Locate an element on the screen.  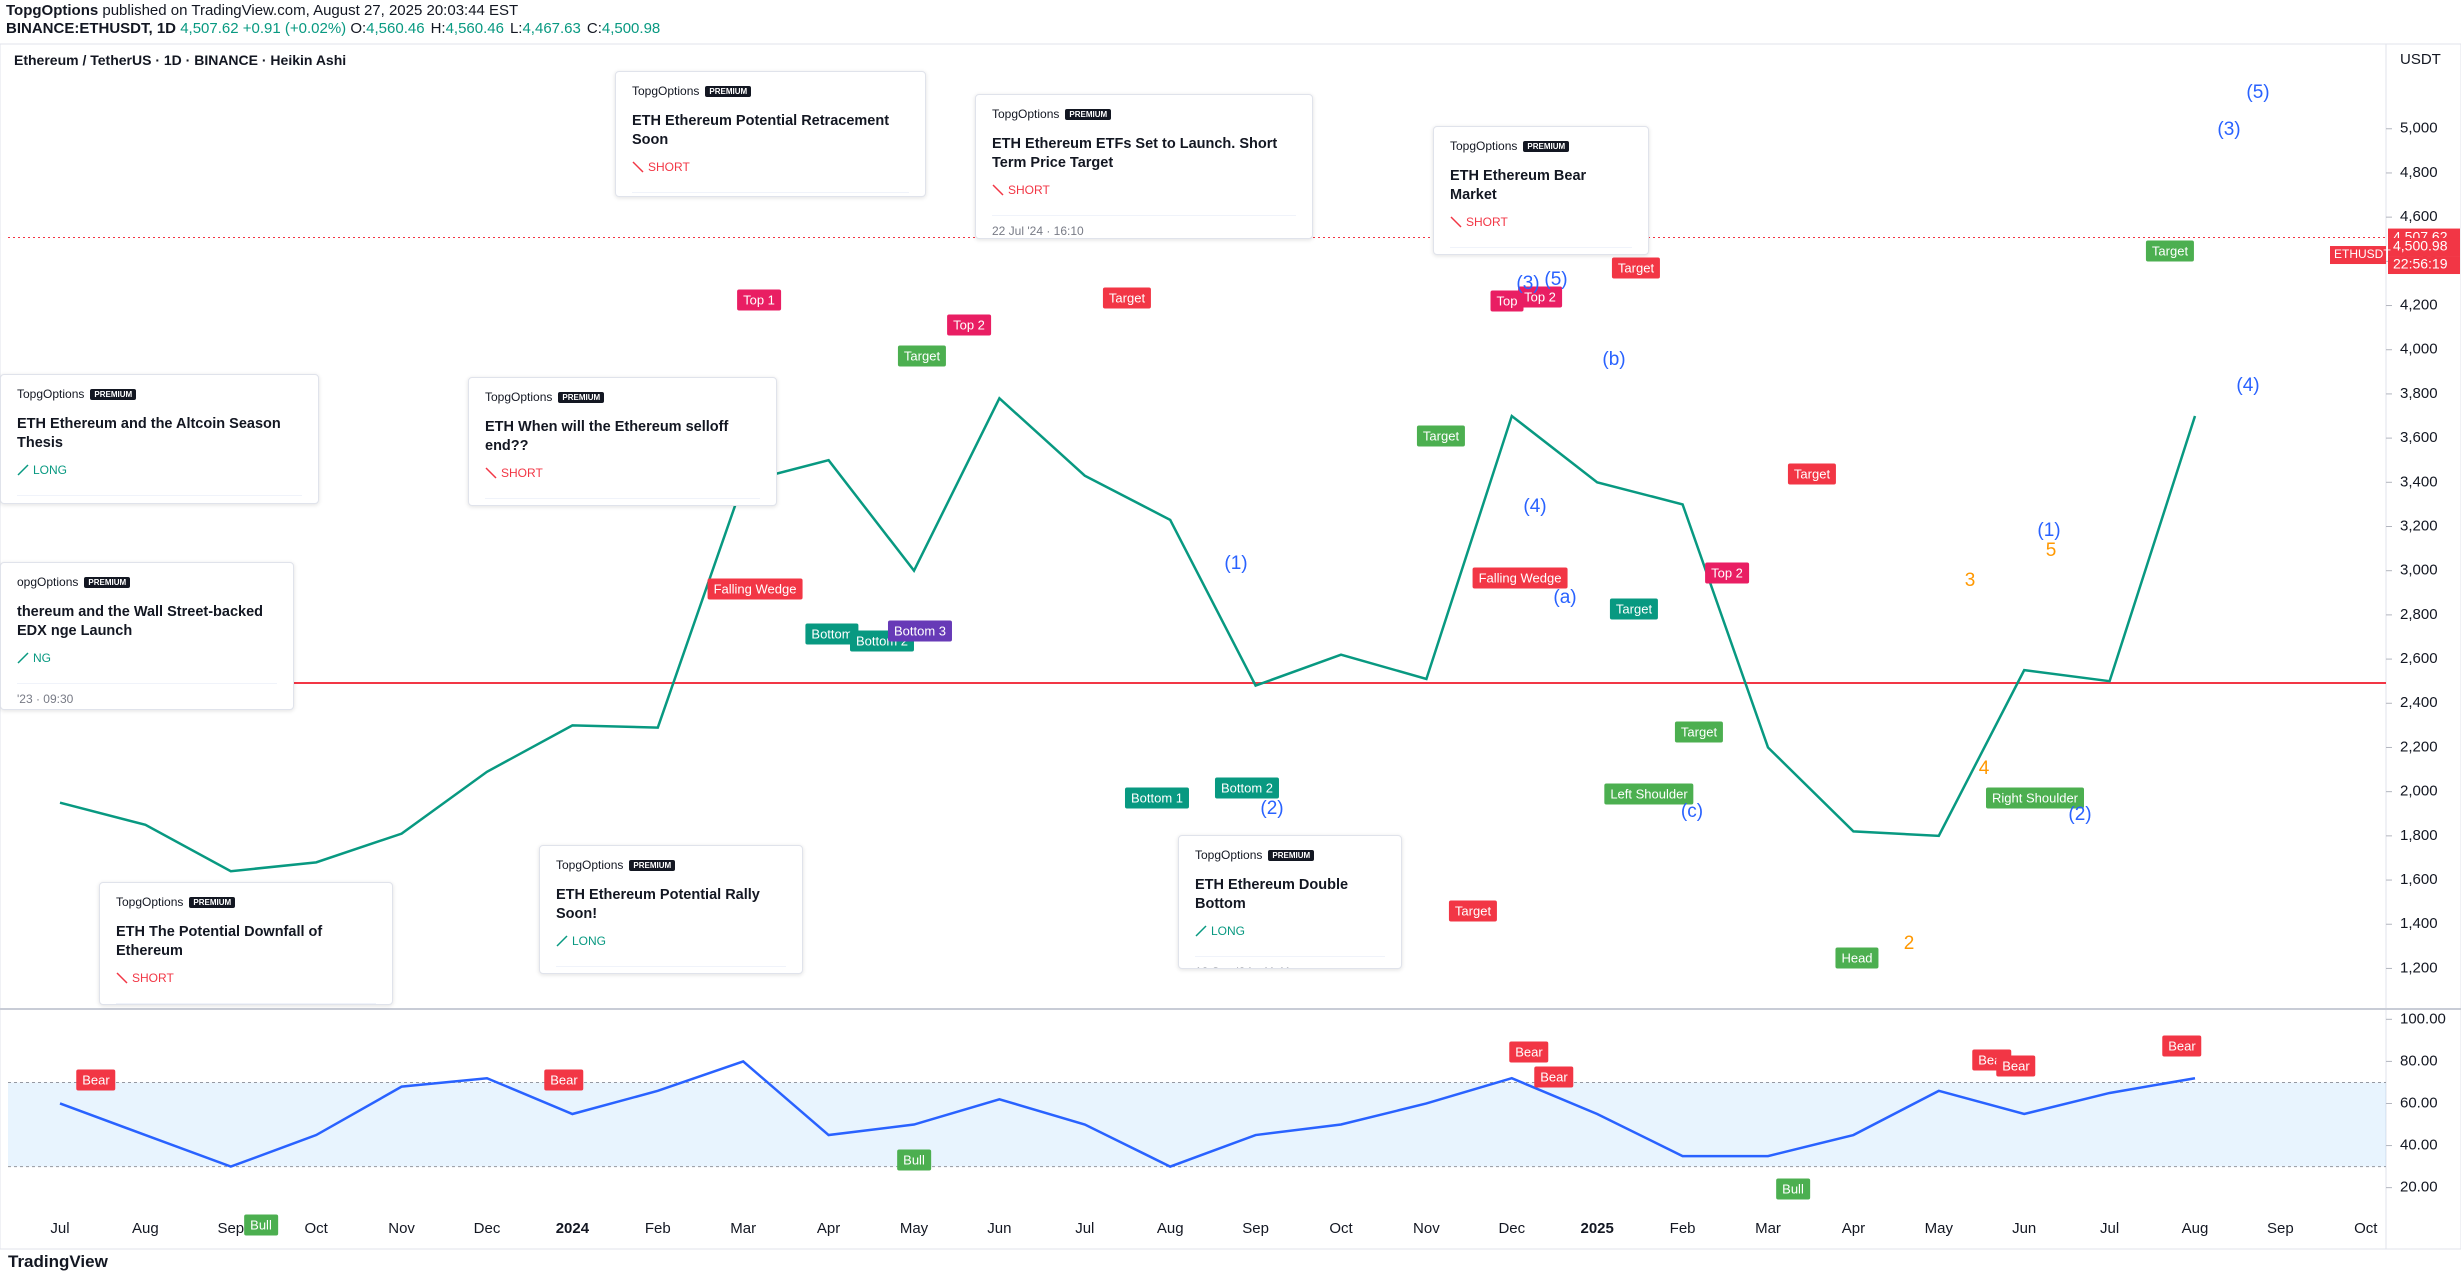
chart-label: (5) is located at coordinates (1556, 279).